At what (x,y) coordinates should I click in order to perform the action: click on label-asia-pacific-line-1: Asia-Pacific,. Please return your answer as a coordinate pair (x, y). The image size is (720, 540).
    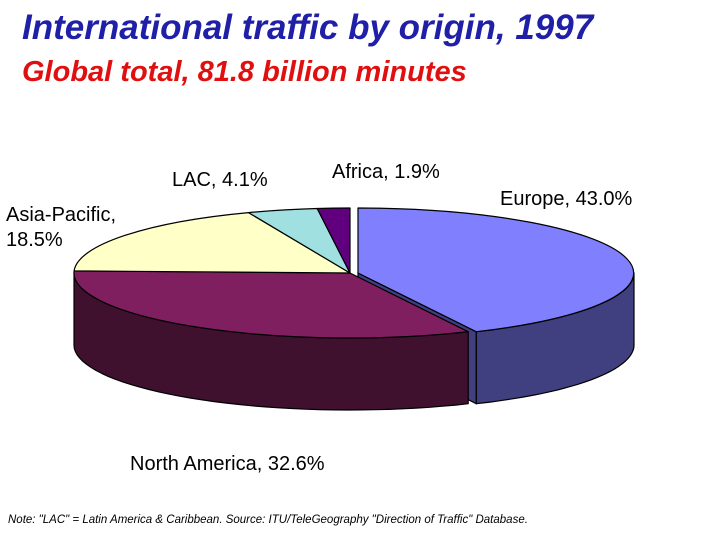
    Looking at the image, I should click on (61, 215).